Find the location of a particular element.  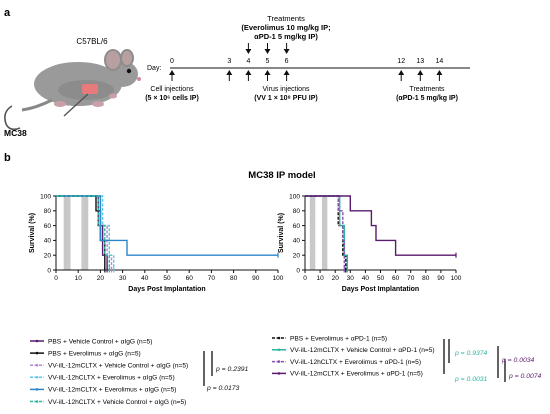

timeline-day-label: 5 is located at coordinates (268, 61).